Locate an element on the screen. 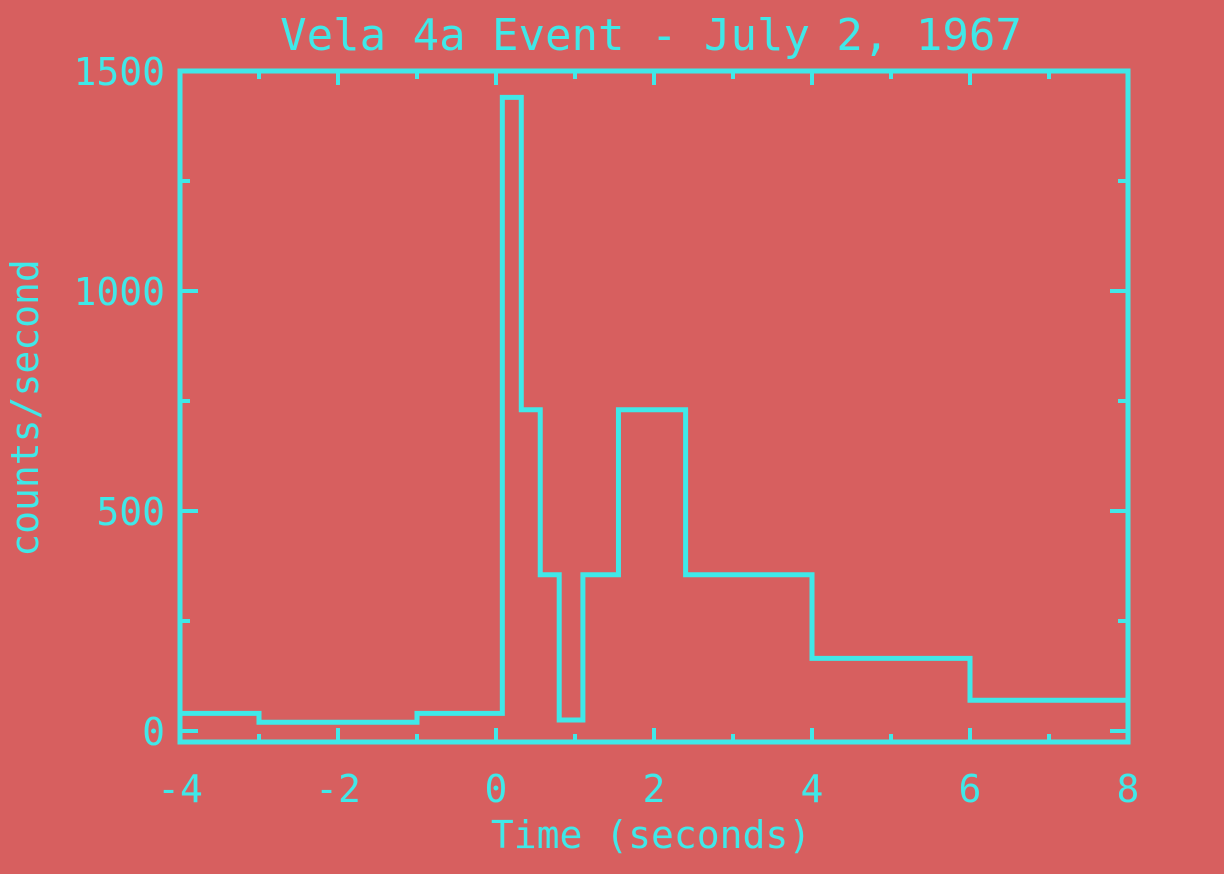  x-axis-label: Time (seconds) is located at coordinates (651, 835).